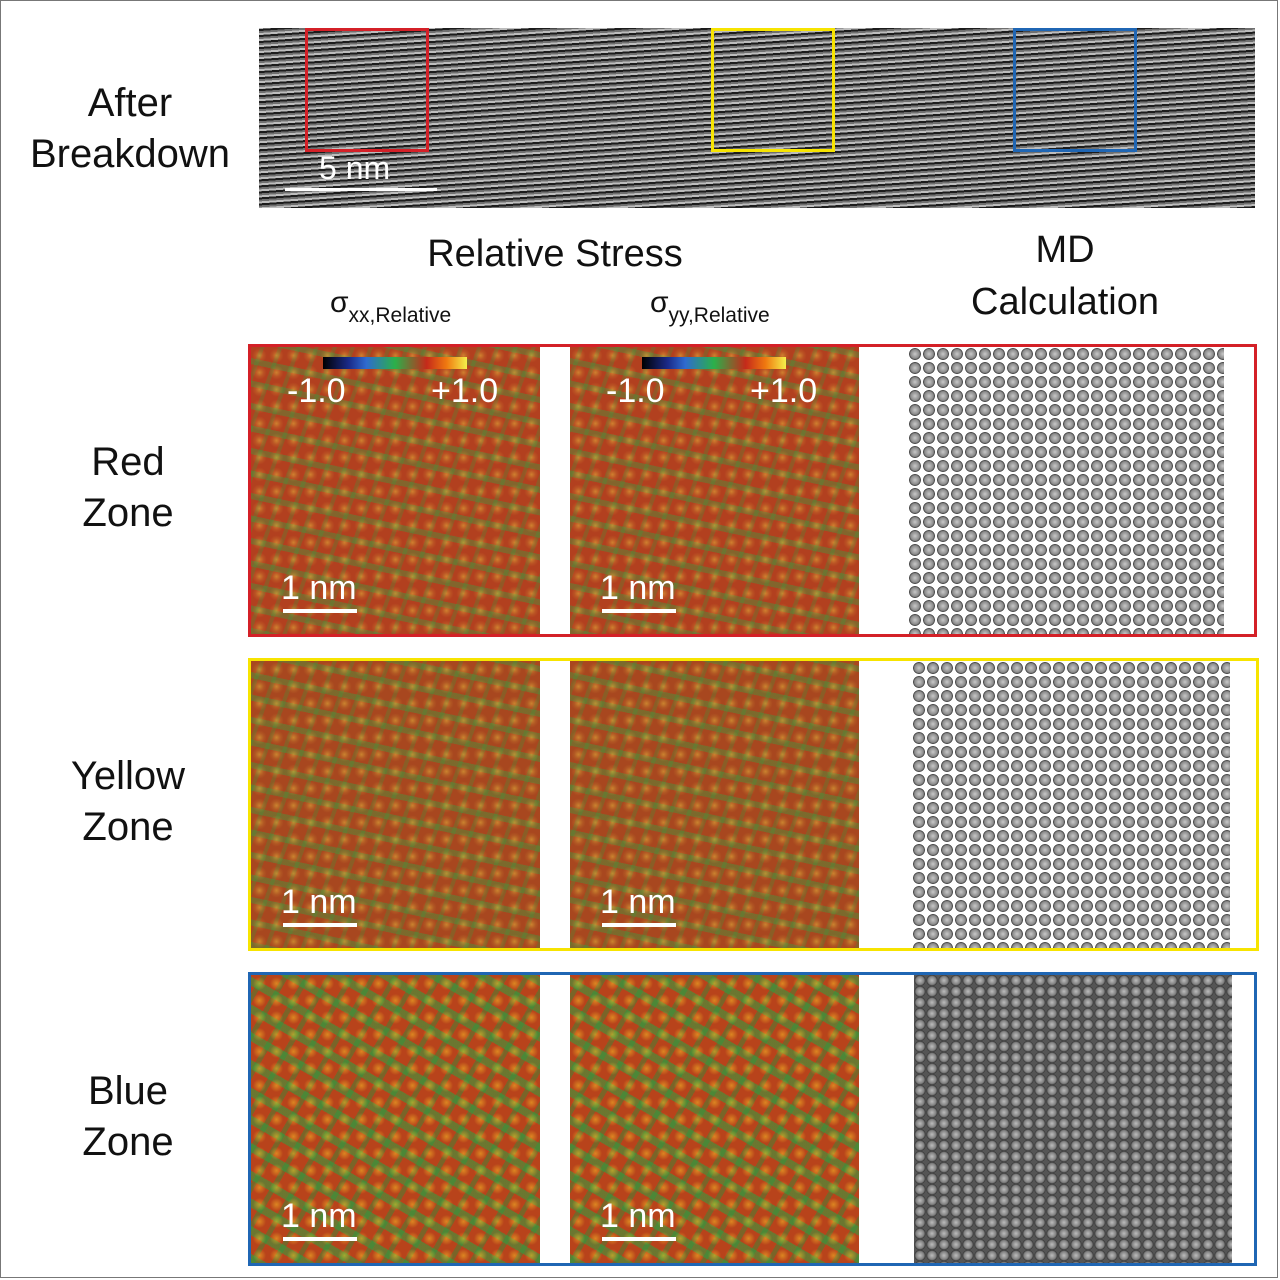 The image size is (1280, 1280). I want to click on header-md-line-2: Calculation, so click(1065, 302).